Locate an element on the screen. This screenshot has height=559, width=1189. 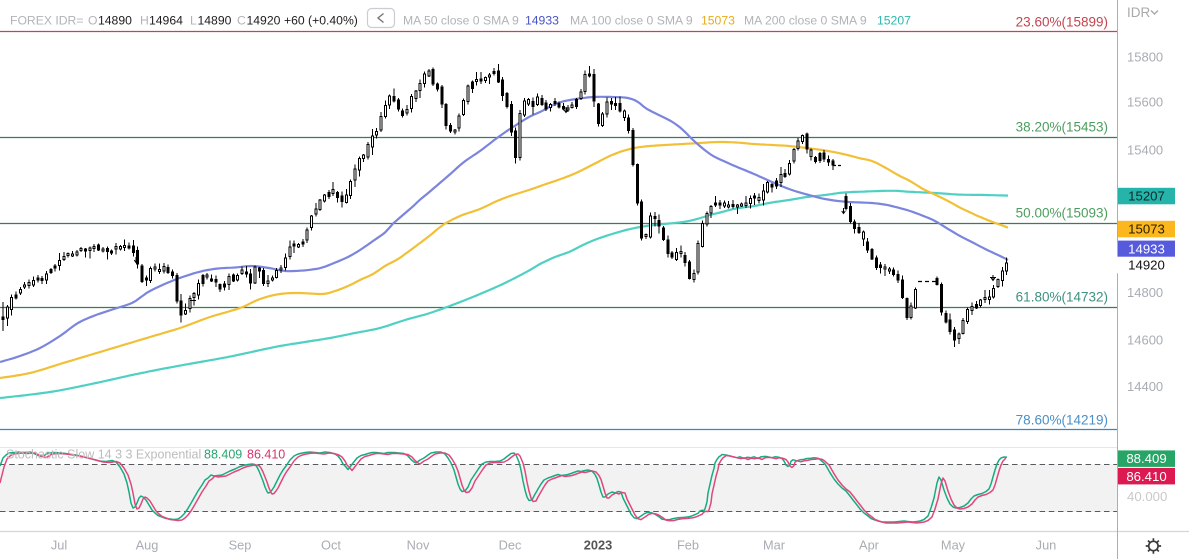
svg-text: Nov is located at coordinates (418, 545).